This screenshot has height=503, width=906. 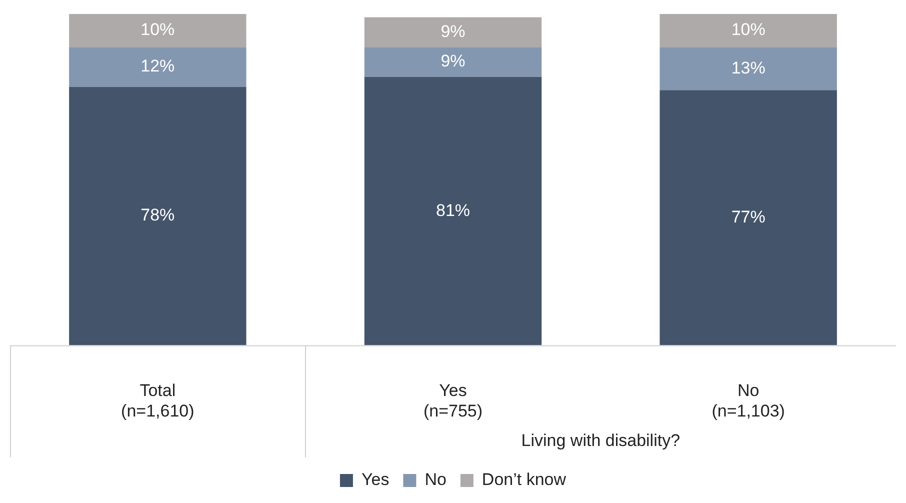 What do you see at coordinates (435, 480) in the screenshot?
I see `legend-label: No` at bounding box center [435, 480].